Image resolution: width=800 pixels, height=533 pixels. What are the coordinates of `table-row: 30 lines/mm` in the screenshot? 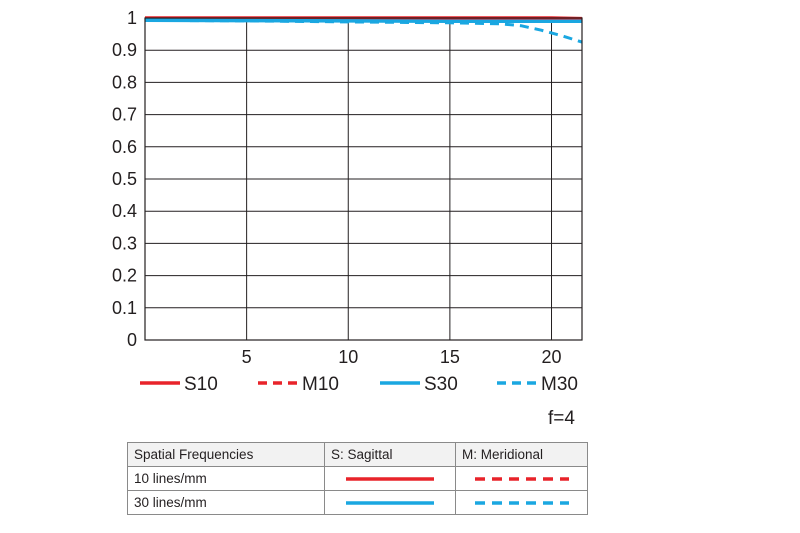 It's located at (357, 502).